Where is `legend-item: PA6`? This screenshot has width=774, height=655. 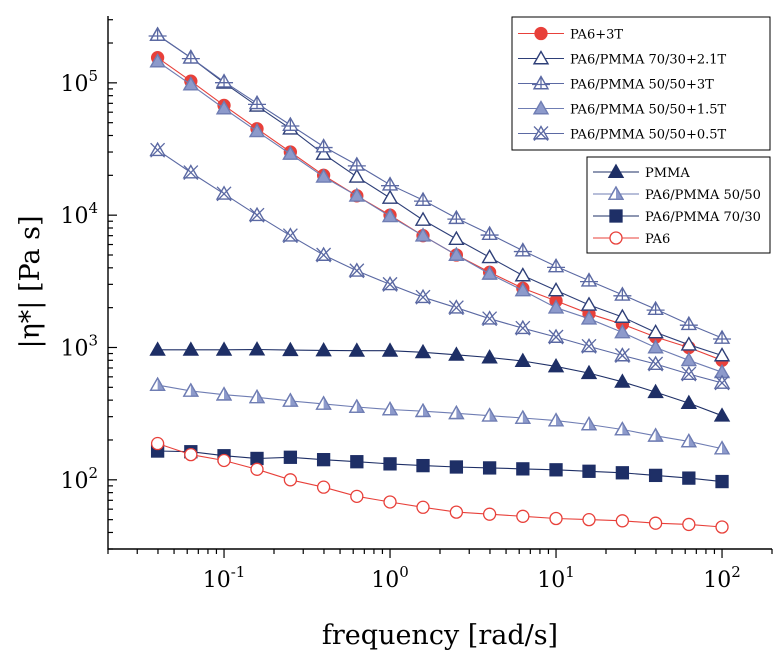 legend-item: PA6 is located at coordinates (631, 239).